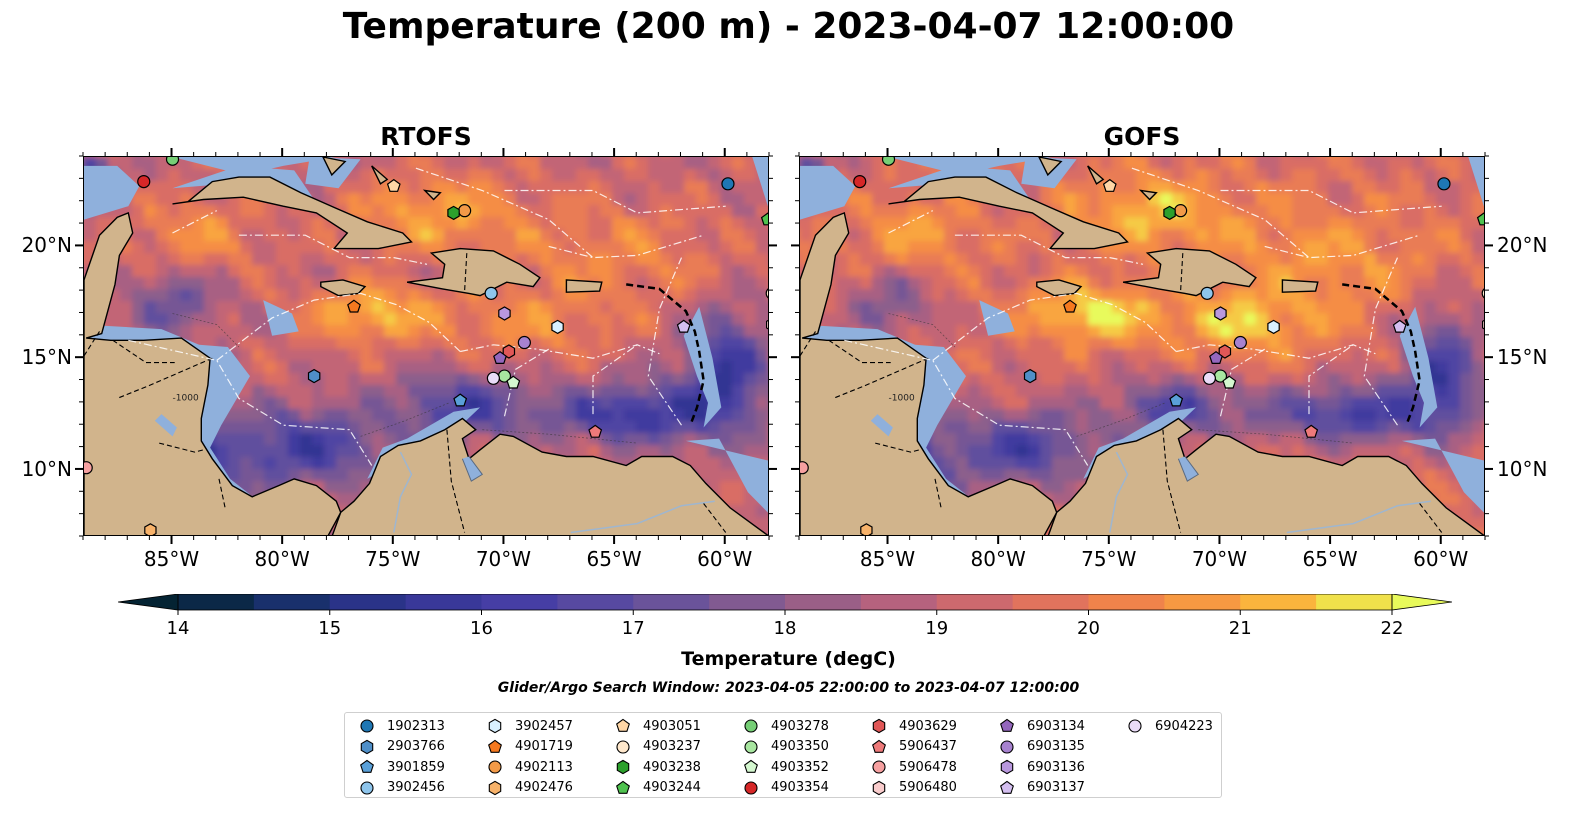 The image size is (1577, 827). What do you see at coordinates (544, 746) in the screenshot?
I see `legend-label: 4901719` at bounding box center [544, 746].